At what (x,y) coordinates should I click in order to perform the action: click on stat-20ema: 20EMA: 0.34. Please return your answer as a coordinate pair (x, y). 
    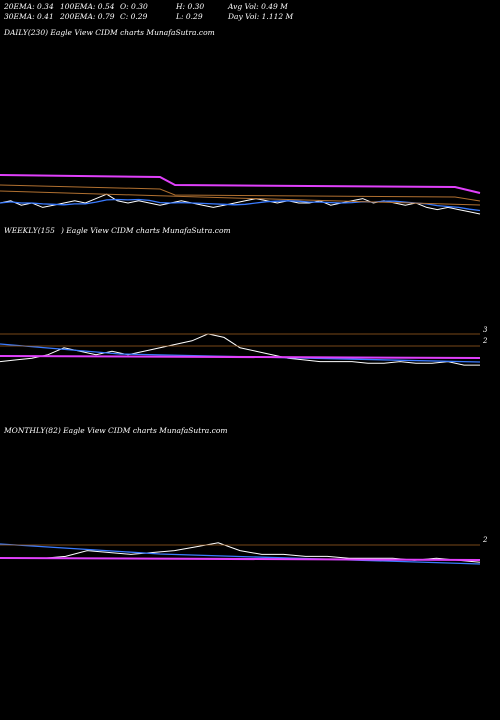
    Looking at the image, I should click on (29, 6).